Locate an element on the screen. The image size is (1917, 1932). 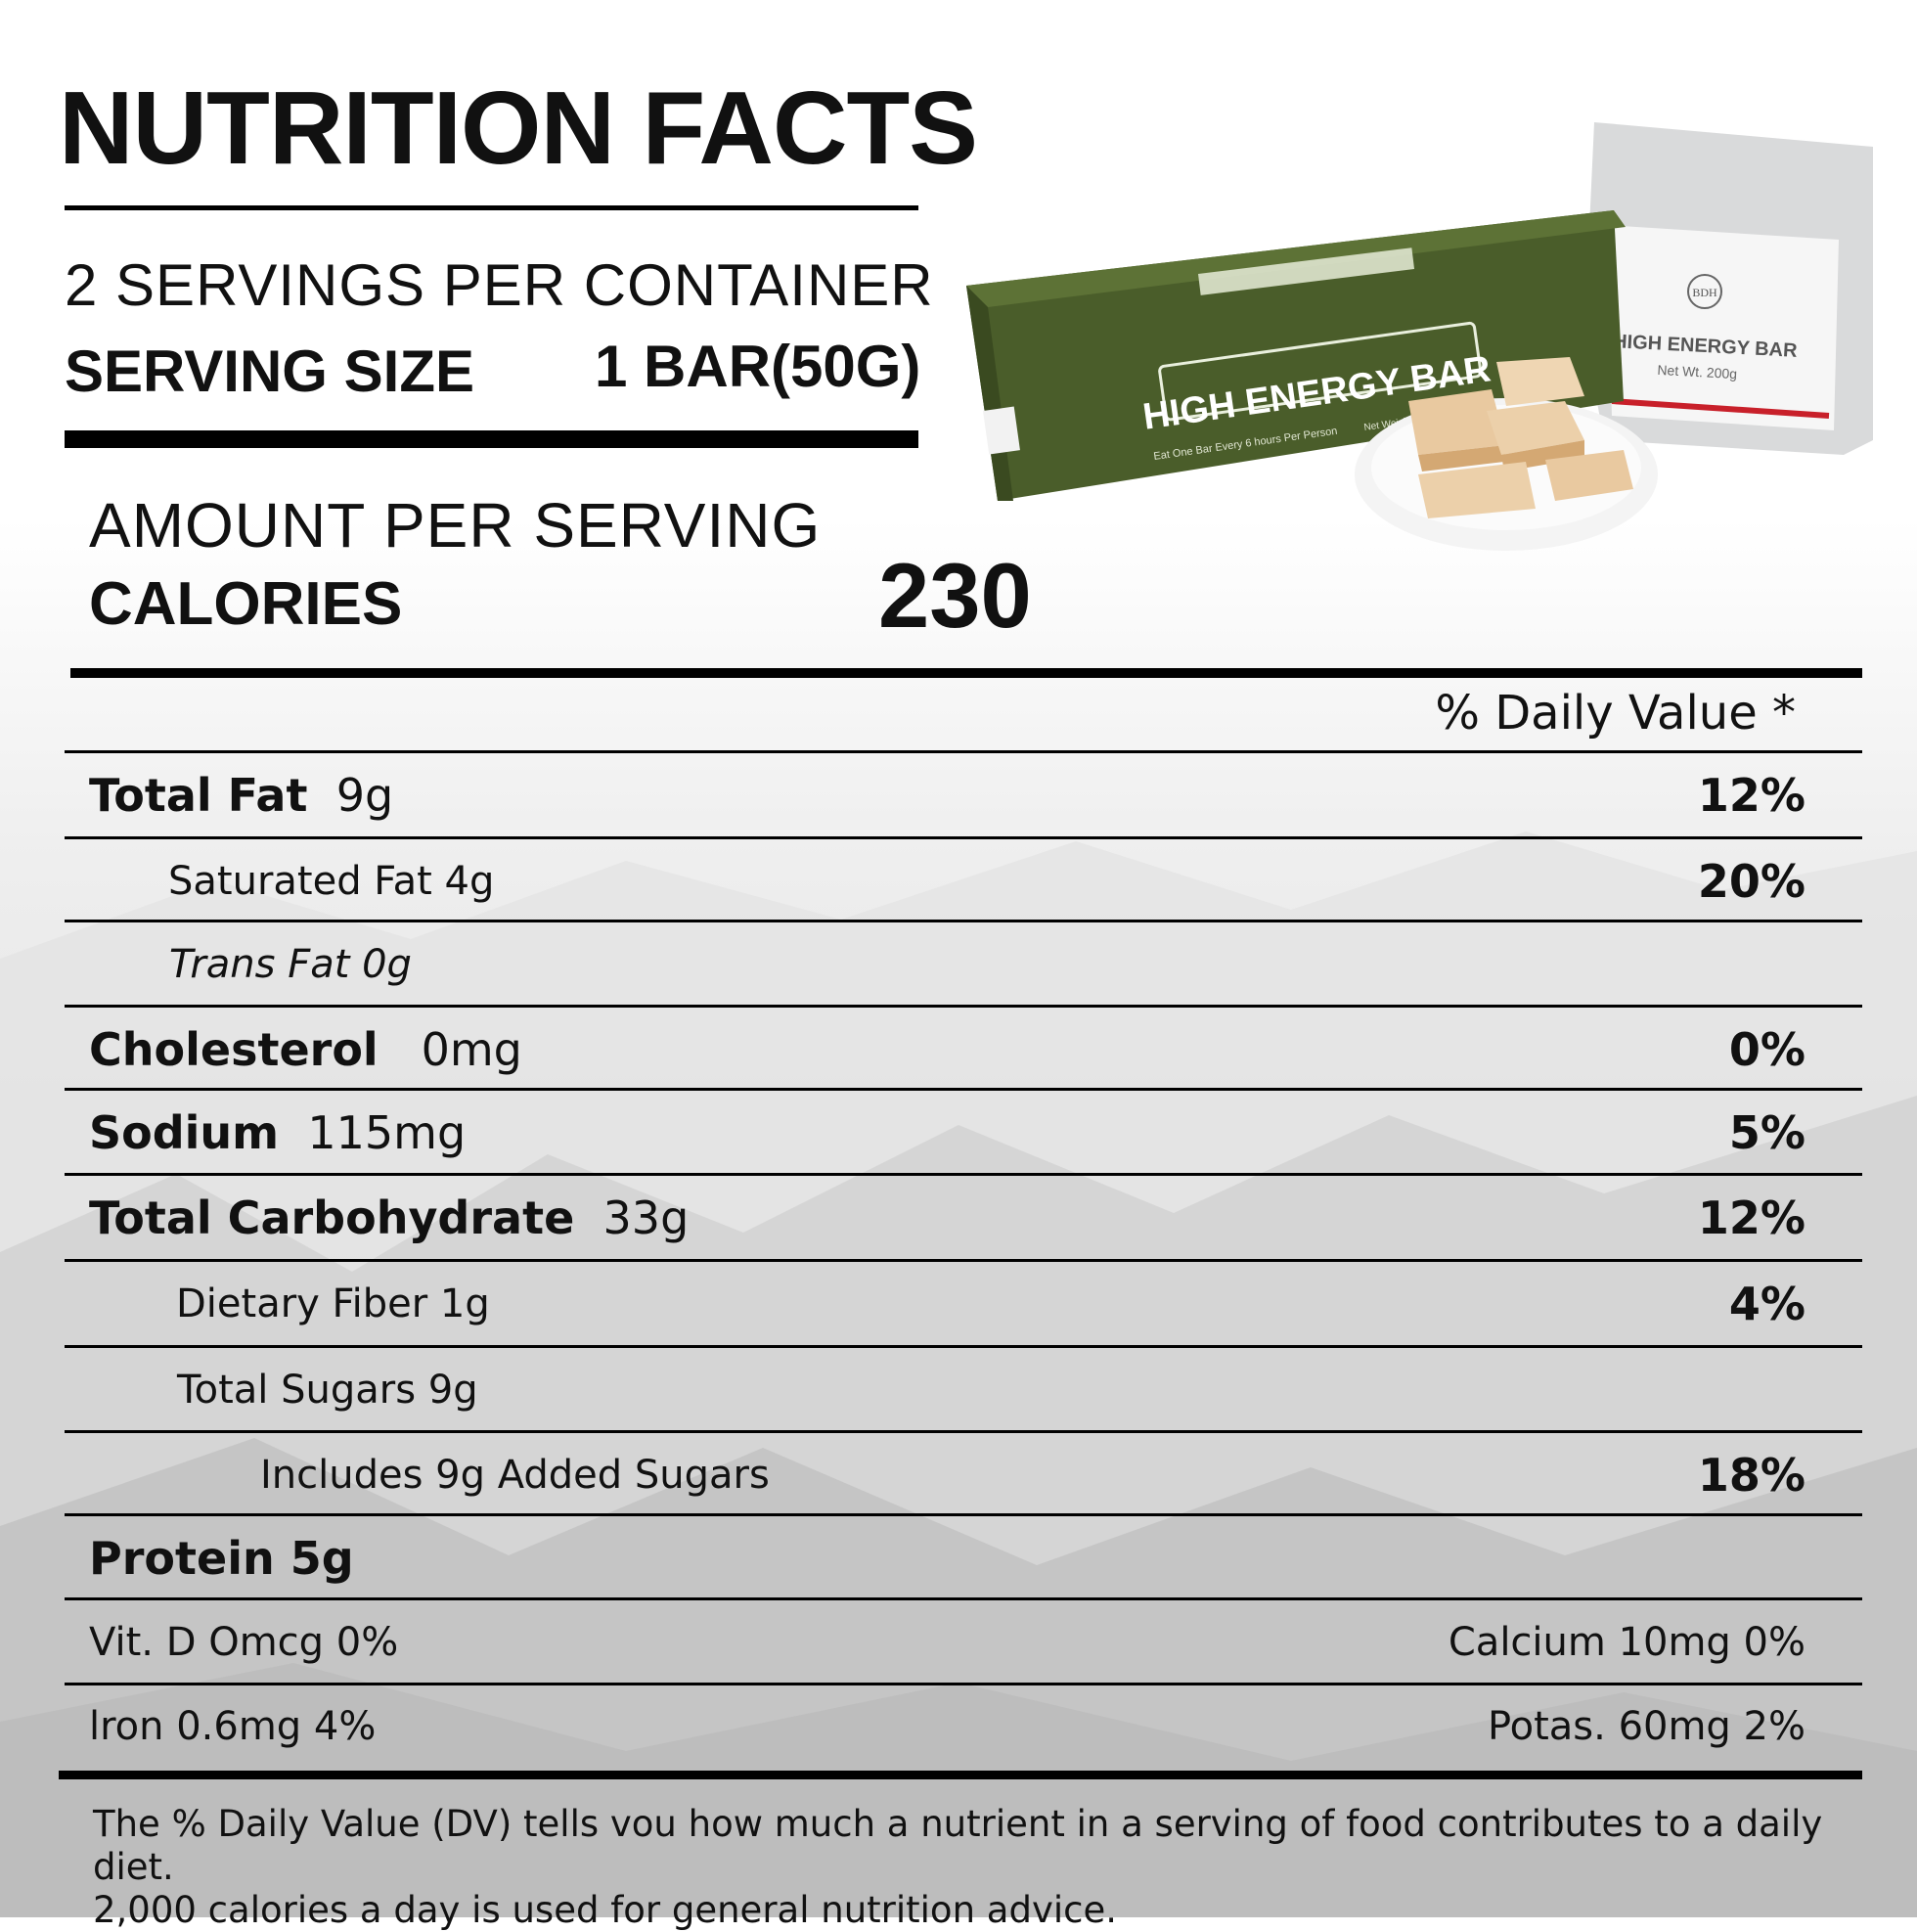
nutrient-row-sodium: Sodium 115mg 5% is located at coordinates (963, 1133).